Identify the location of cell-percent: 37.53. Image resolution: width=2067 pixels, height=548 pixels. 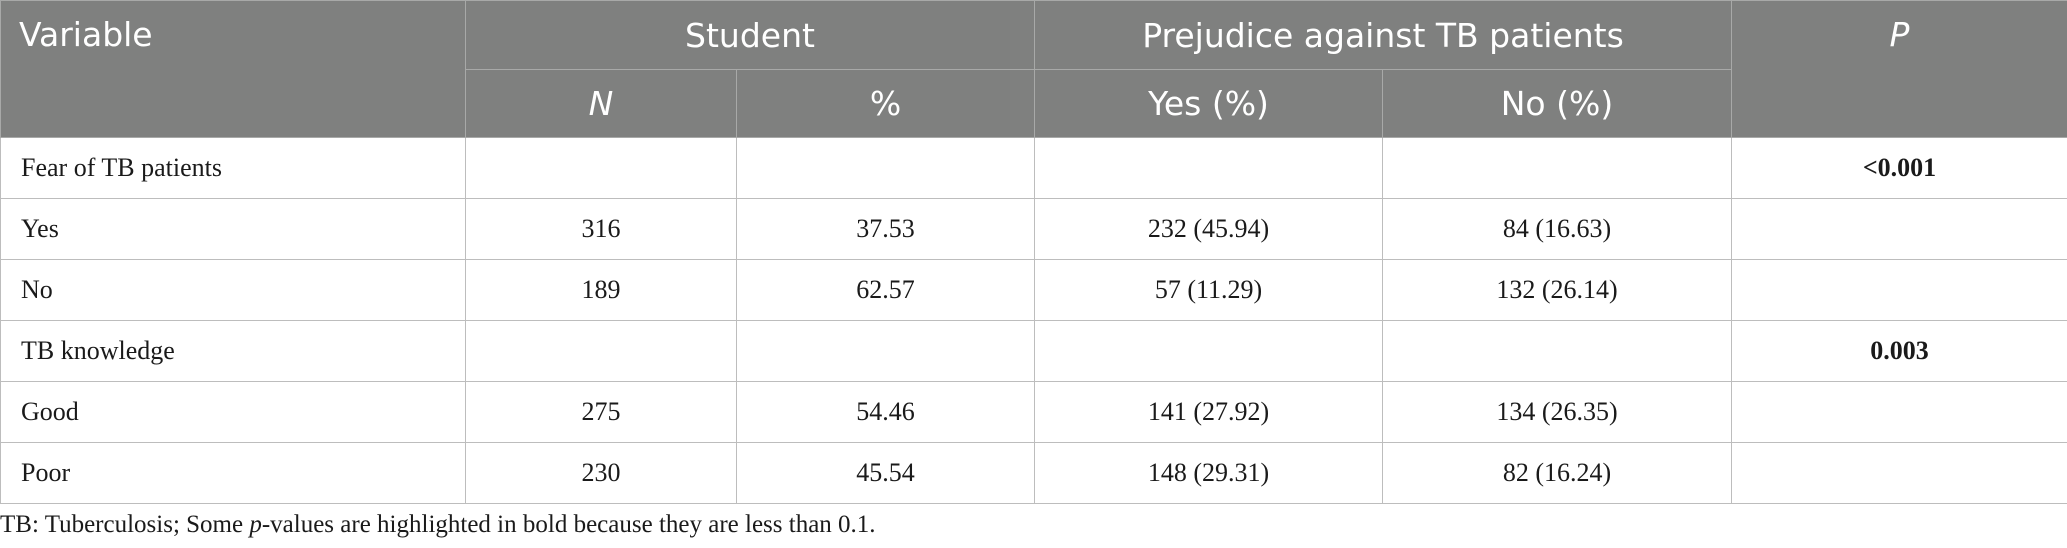
(885, 229).